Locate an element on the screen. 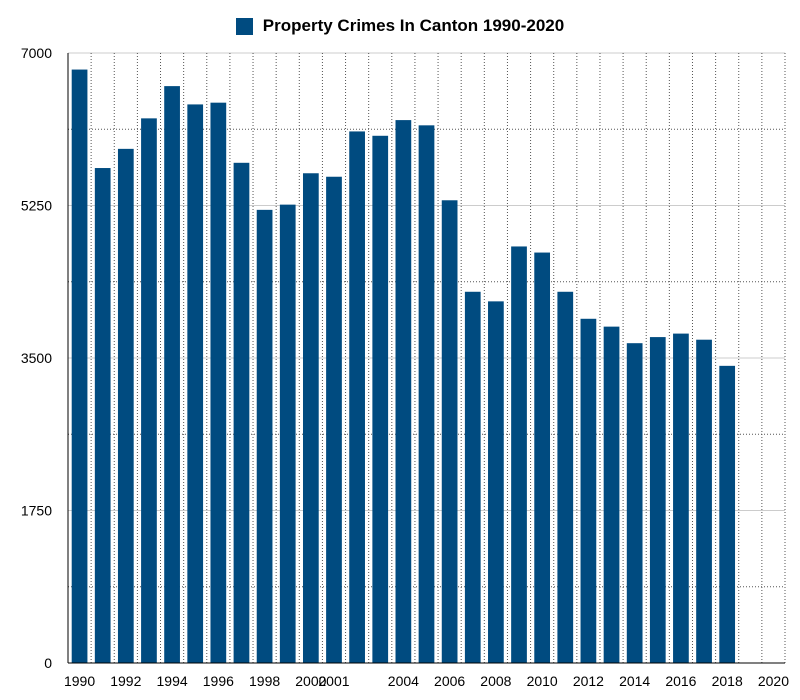 This screenshot has height=700, width=800. x-tick-label: 2000 is located at coordinates (310, 681).